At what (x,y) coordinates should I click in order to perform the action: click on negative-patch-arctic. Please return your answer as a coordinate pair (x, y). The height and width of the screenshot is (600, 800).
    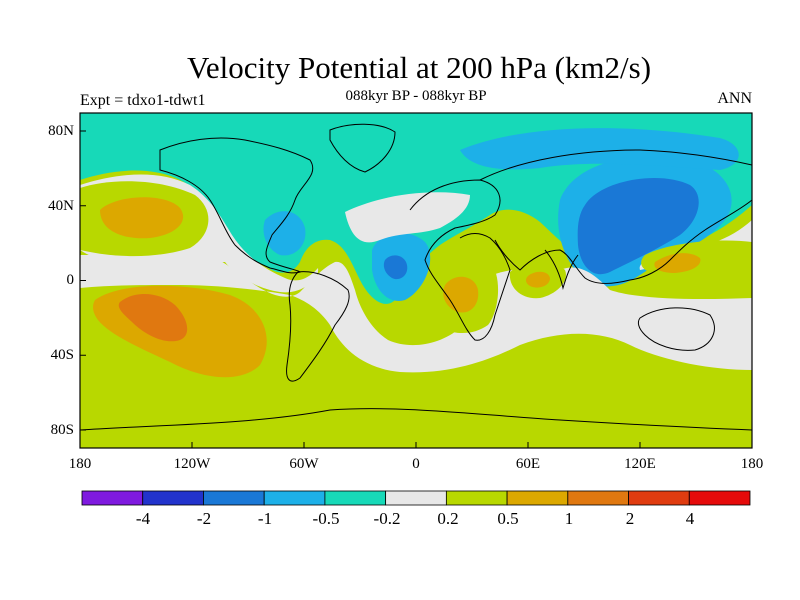
    Looking at the image, I should click on (599, 149).